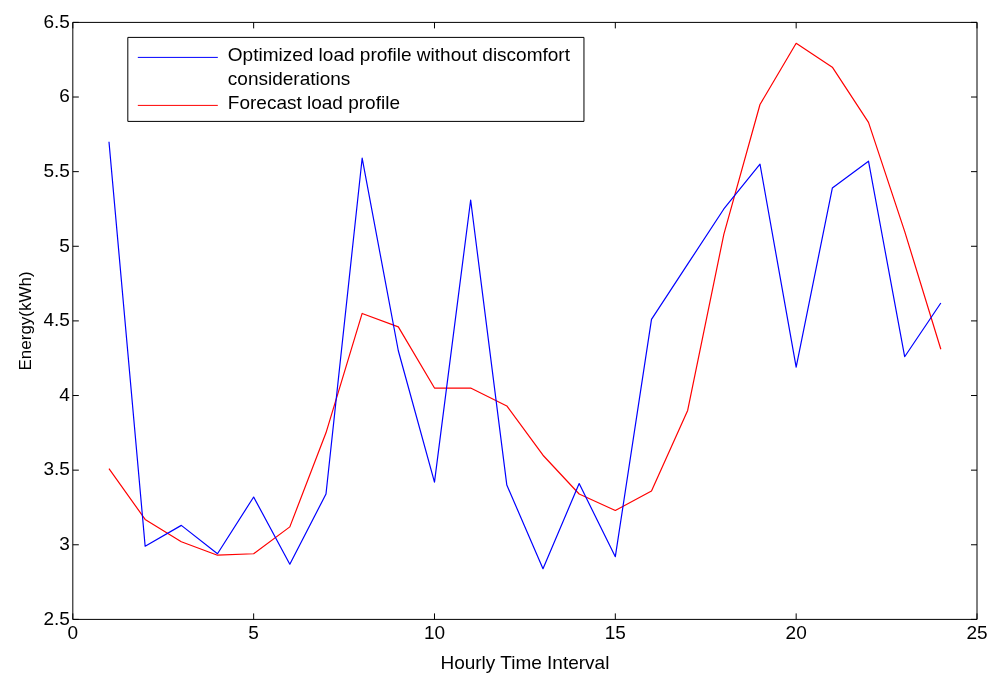 Image resolution: width=1003 pixels, height=689 pixels. What do you see at coordinates (253, 633) in the screenshot?
I see `x-tick-label: 5` at bounding box center [253, 633].